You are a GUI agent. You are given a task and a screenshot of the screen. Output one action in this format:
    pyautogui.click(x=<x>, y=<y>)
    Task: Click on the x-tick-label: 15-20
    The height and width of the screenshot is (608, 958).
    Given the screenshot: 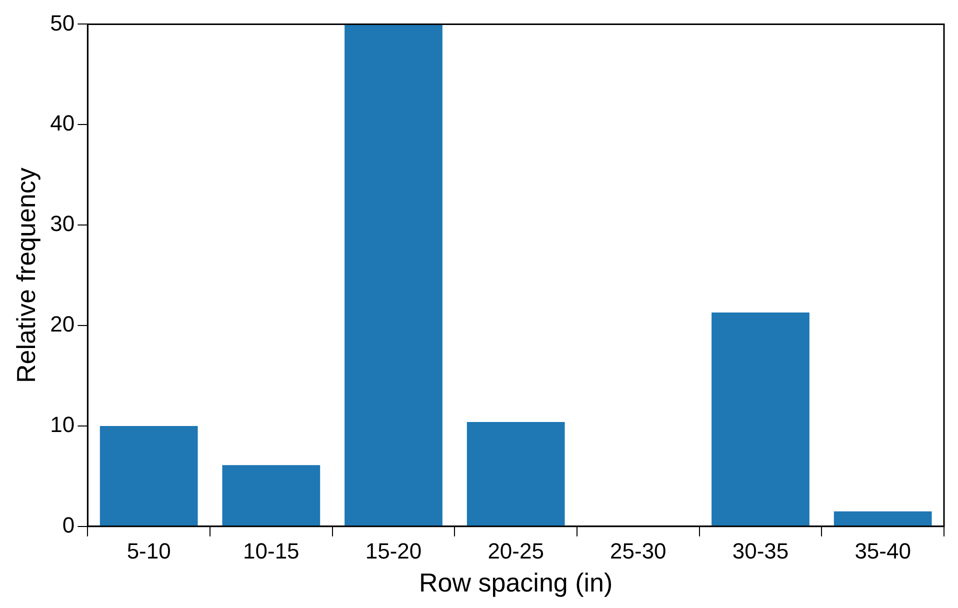 What is the action you would take?
    pyautogui.click(x=393, y=551)
    